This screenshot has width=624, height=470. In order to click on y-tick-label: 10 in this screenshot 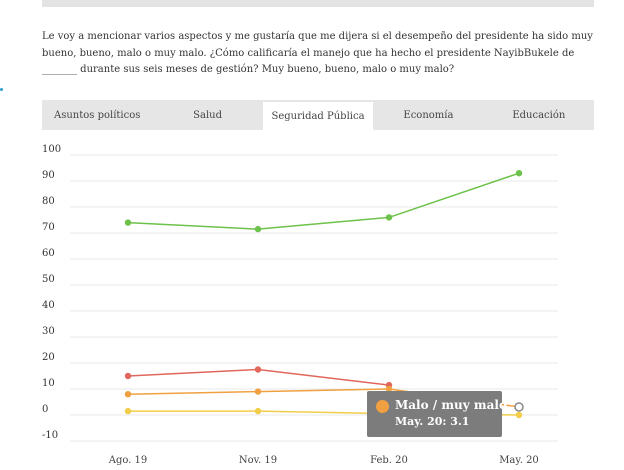, I will do `click(48, 383)`.